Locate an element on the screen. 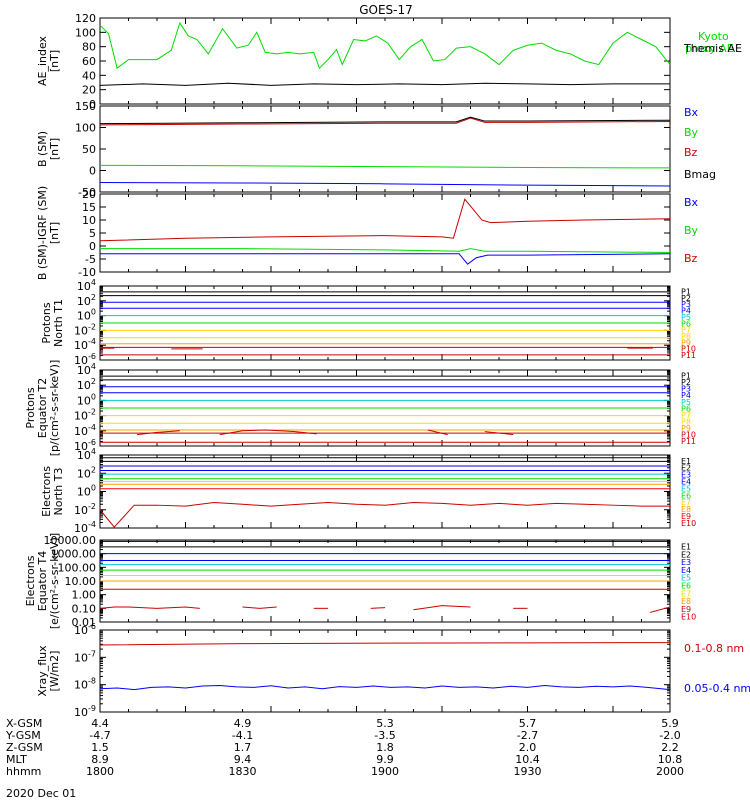 This screenshot has height=800, width=750. ephemeris-value: -2.0 is located at coordinates (669, 735).